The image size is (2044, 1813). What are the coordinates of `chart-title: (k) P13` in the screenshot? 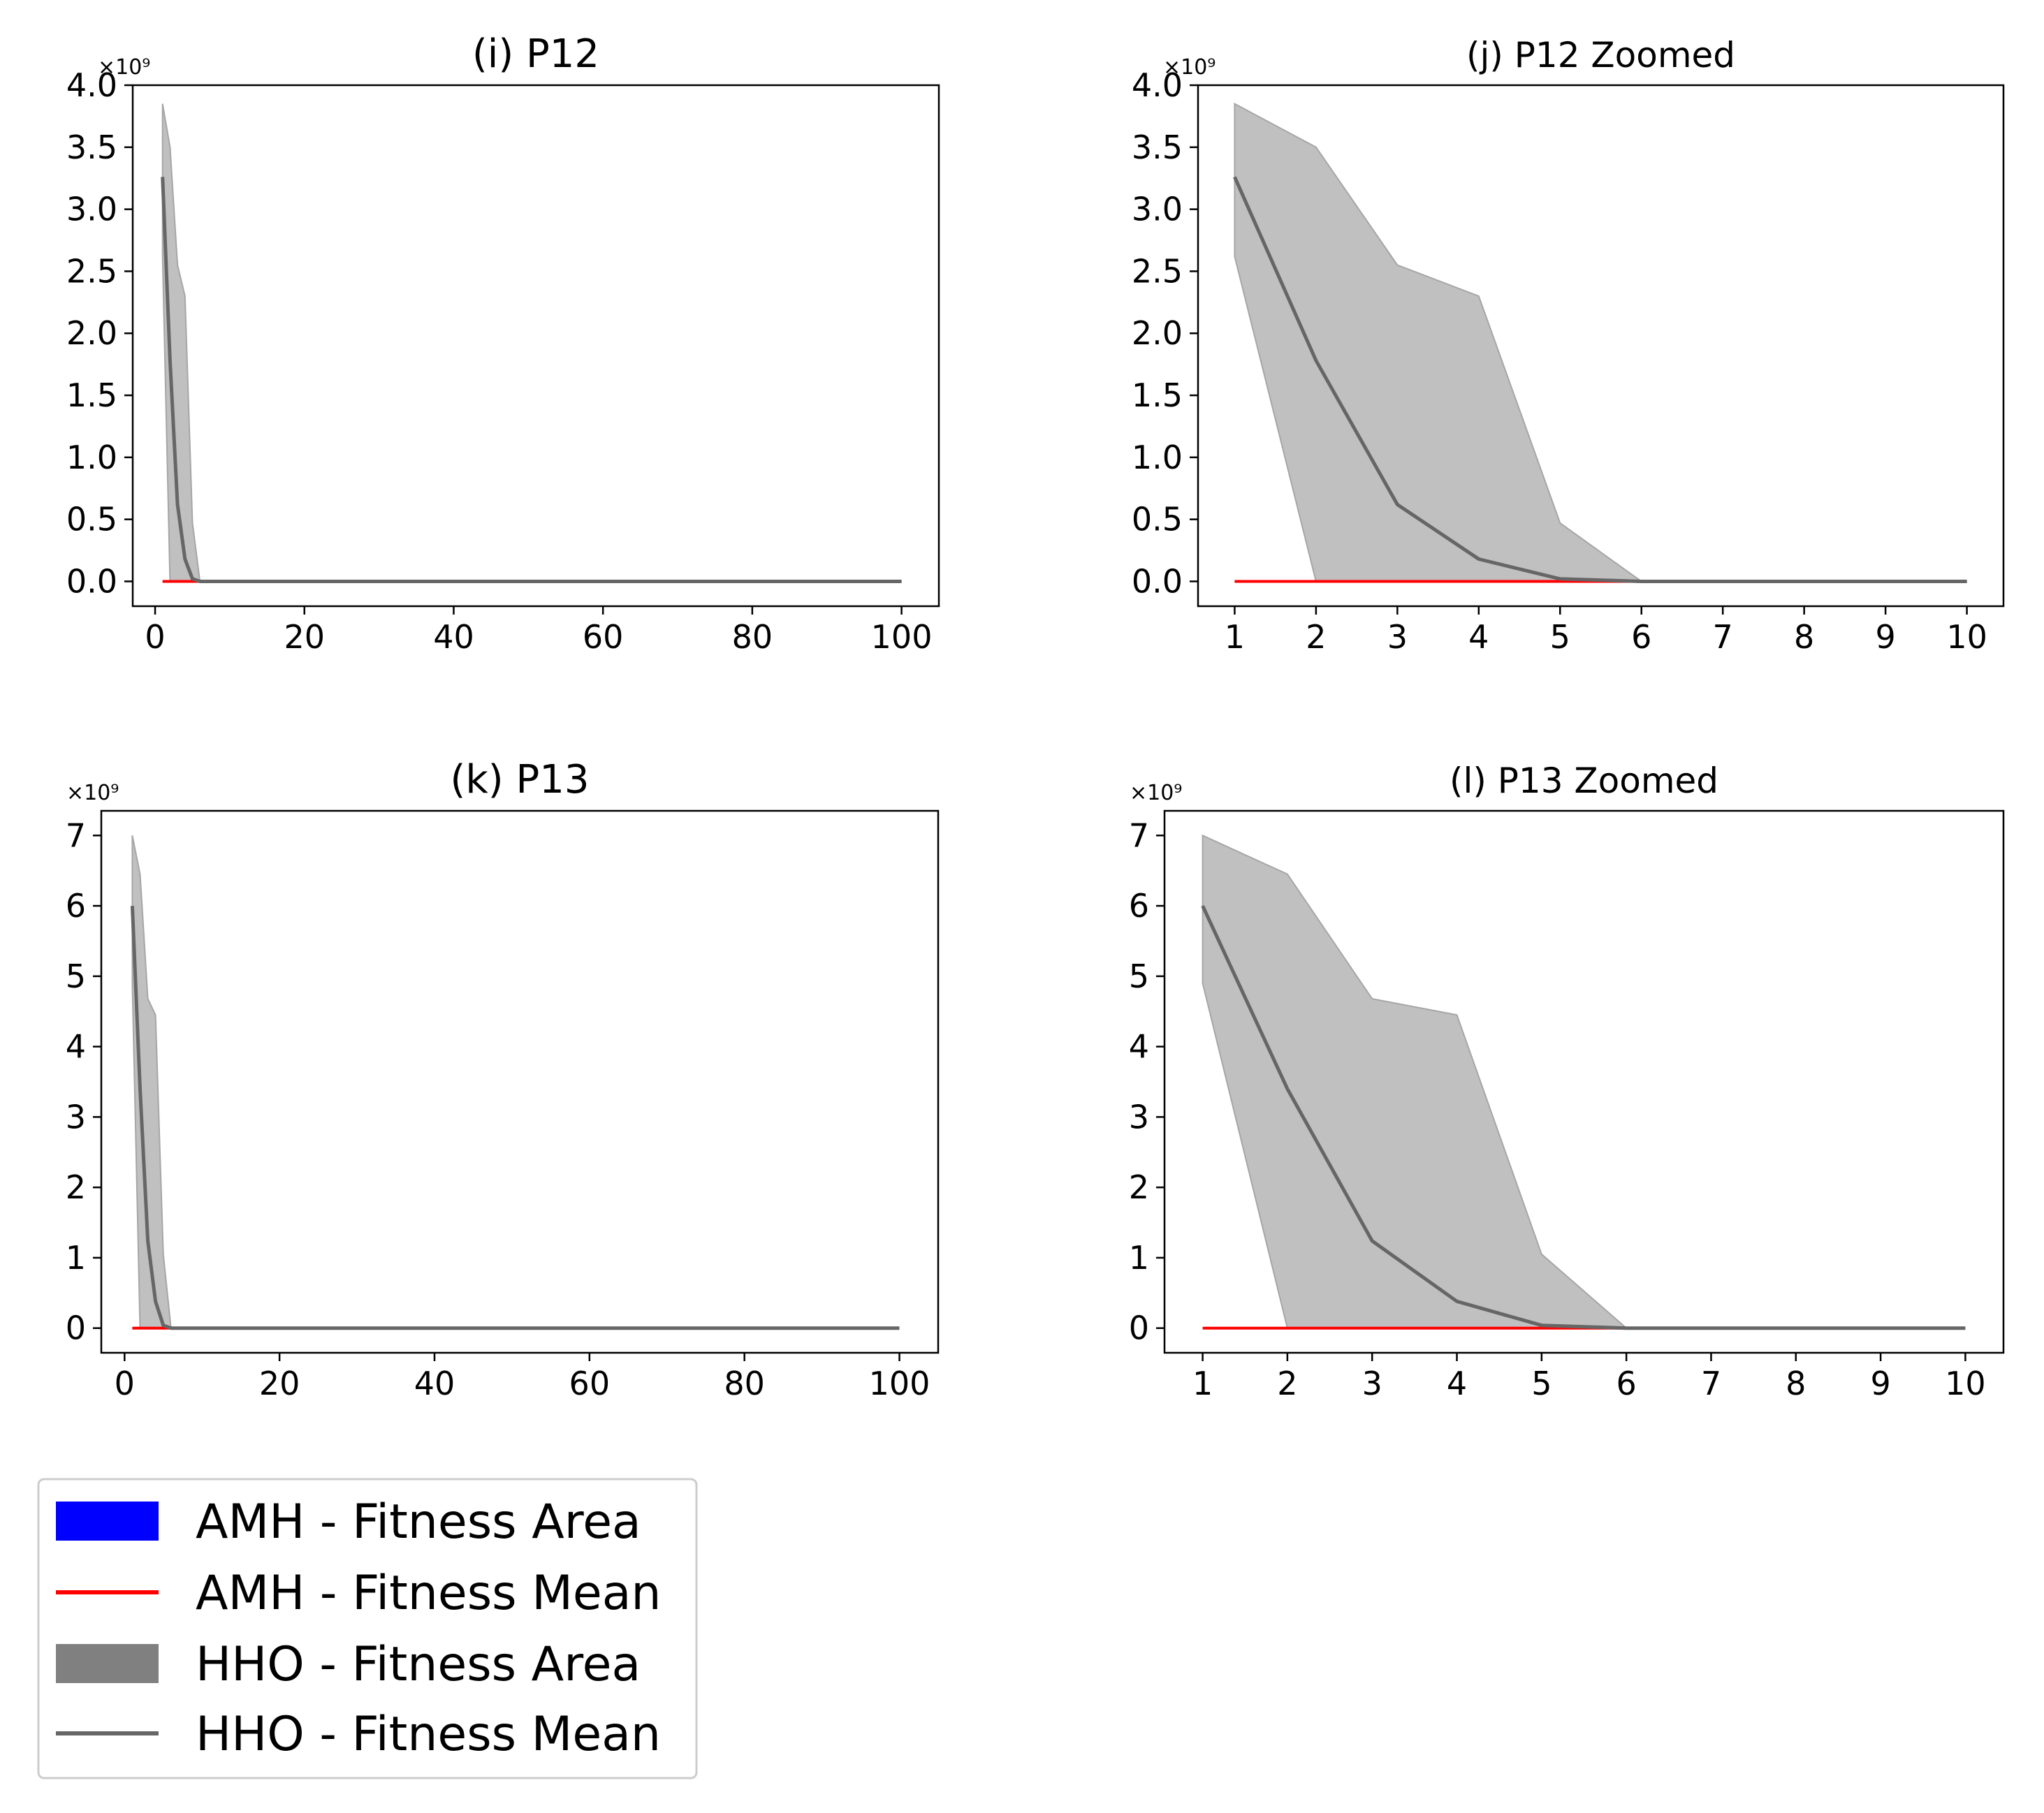 It's located at (520, 780).